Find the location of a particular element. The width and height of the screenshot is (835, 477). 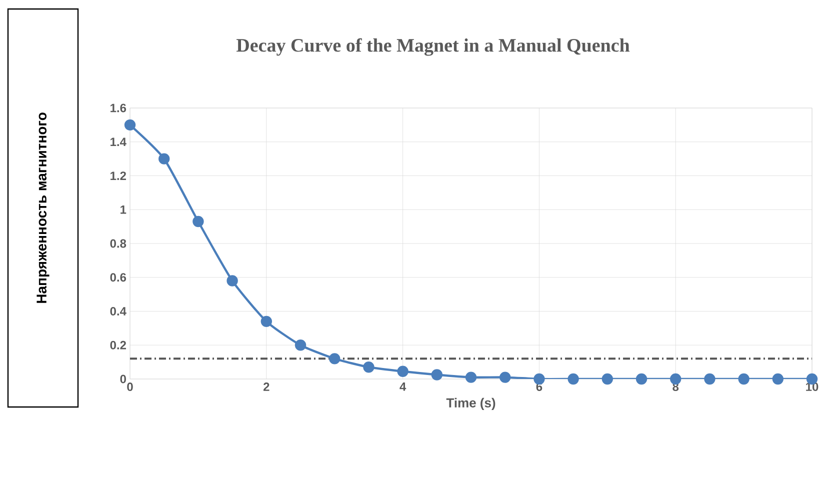

x-tick-label: 2 is located at coordinates (266, 386).